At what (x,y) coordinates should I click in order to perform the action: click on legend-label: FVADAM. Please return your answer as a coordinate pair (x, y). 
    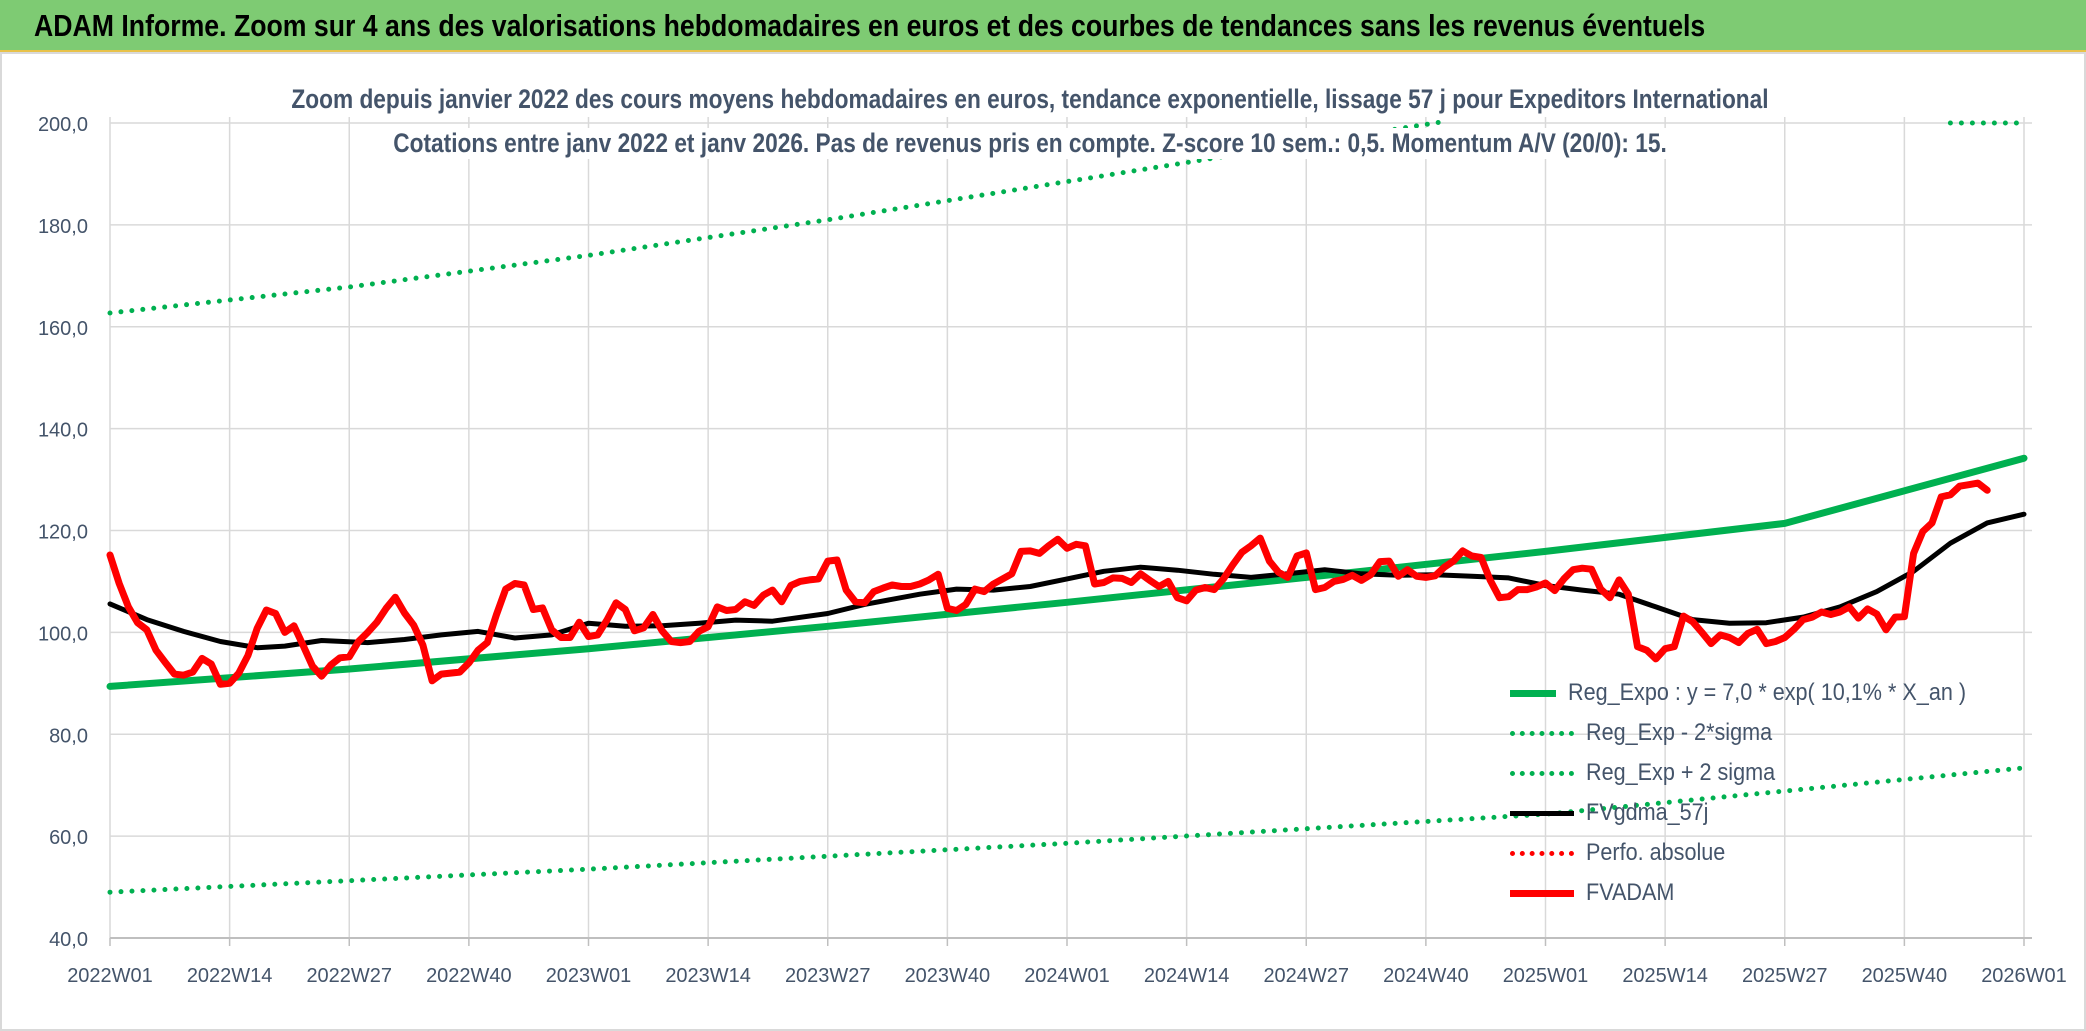
    Looking at the image, I should click on (1630, 892).